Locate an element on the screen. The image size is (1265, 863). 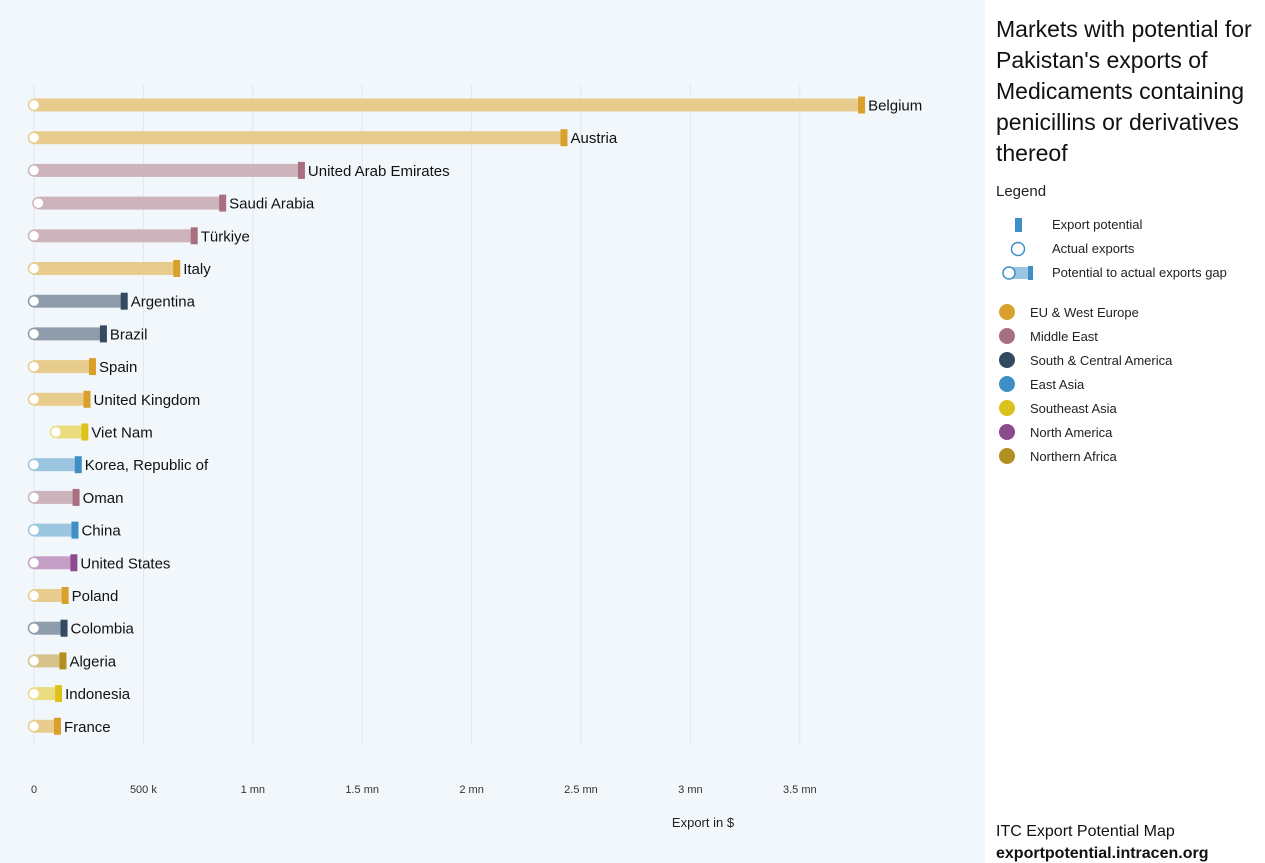
market-row: United States is located at coordinates (98, 563).